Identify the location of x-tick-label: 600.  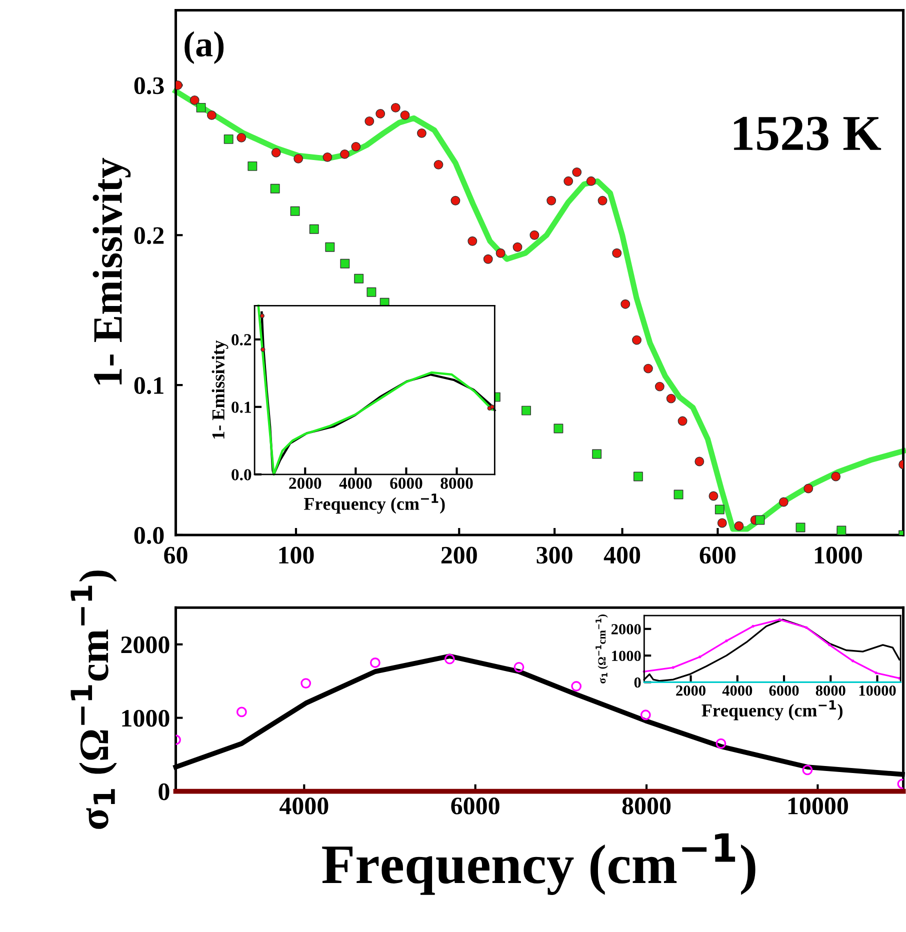
(718, 555).